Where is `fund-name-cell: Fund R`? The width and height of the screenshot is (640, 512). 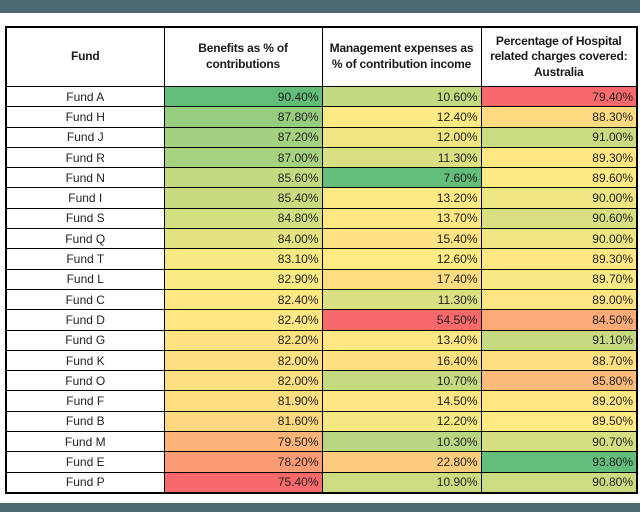
fund-name-cell: Fund R is located at coordinates (85, 157).